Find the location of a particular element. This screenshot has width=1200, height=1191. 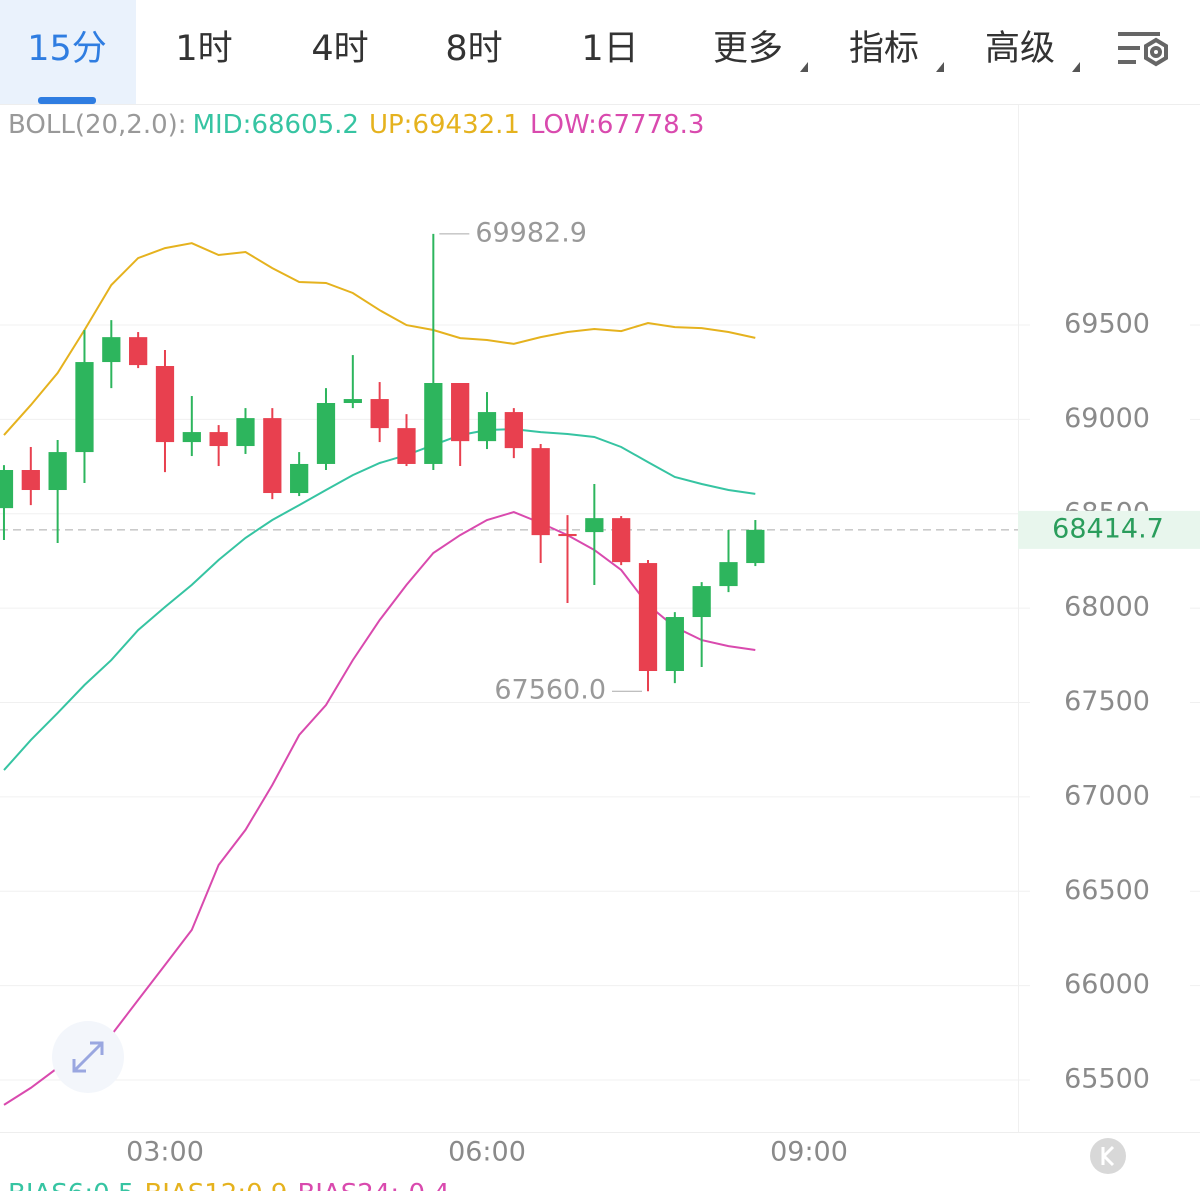

legend-entry: UP:69432.1 is located at coordinates (444, 125).